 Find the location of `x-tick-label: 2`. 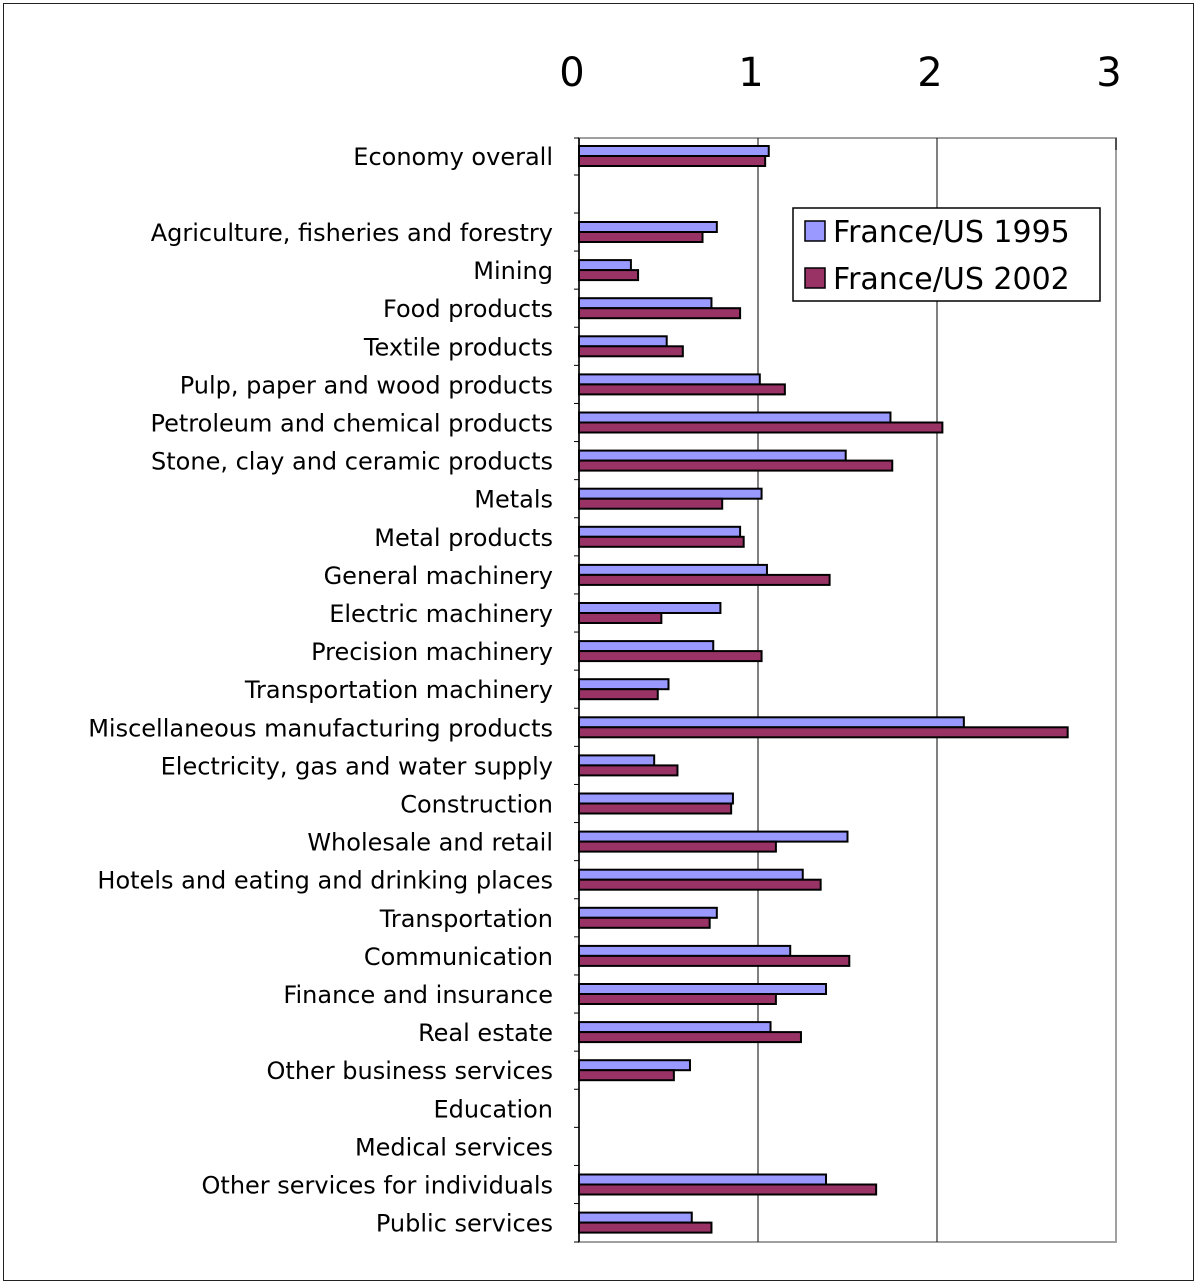

x-tick-label: 2 is located at coordinates (929, 73).